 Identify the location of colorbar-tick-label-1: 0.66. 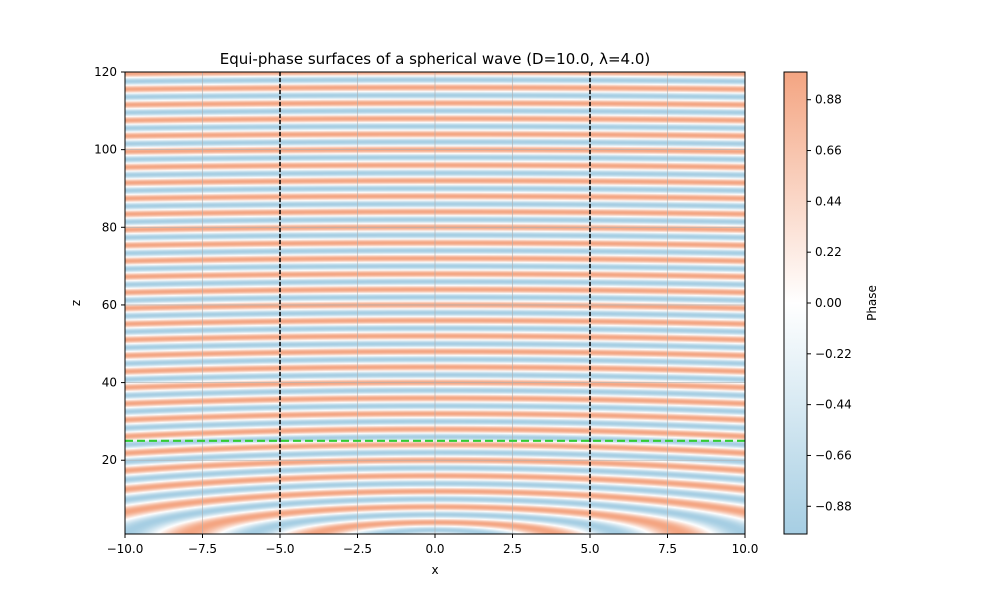
(828, 151).